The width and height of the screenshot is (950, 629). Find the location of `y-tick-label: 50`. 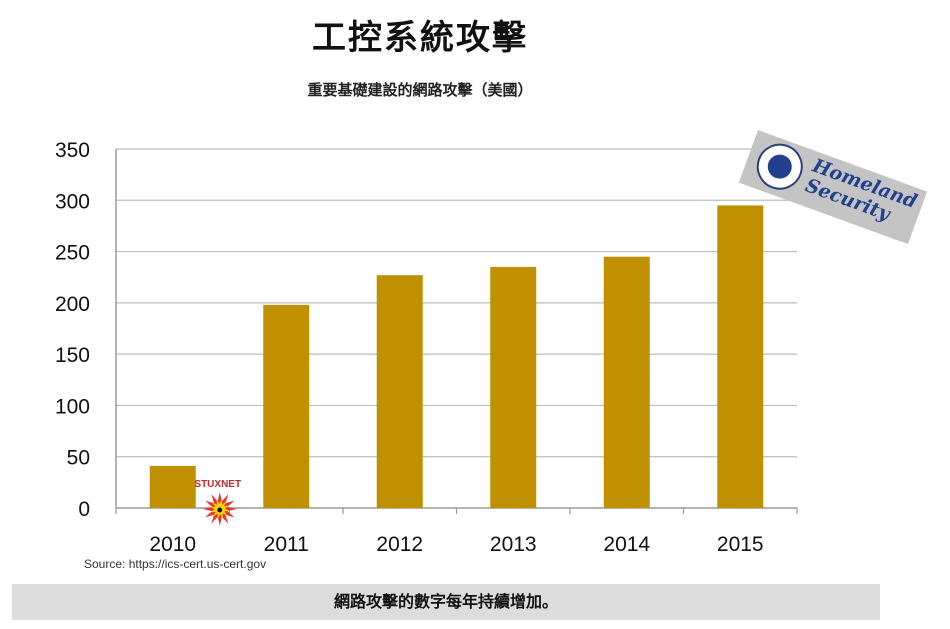

y-tick-label: 50 is located at coordinates (78, 458).